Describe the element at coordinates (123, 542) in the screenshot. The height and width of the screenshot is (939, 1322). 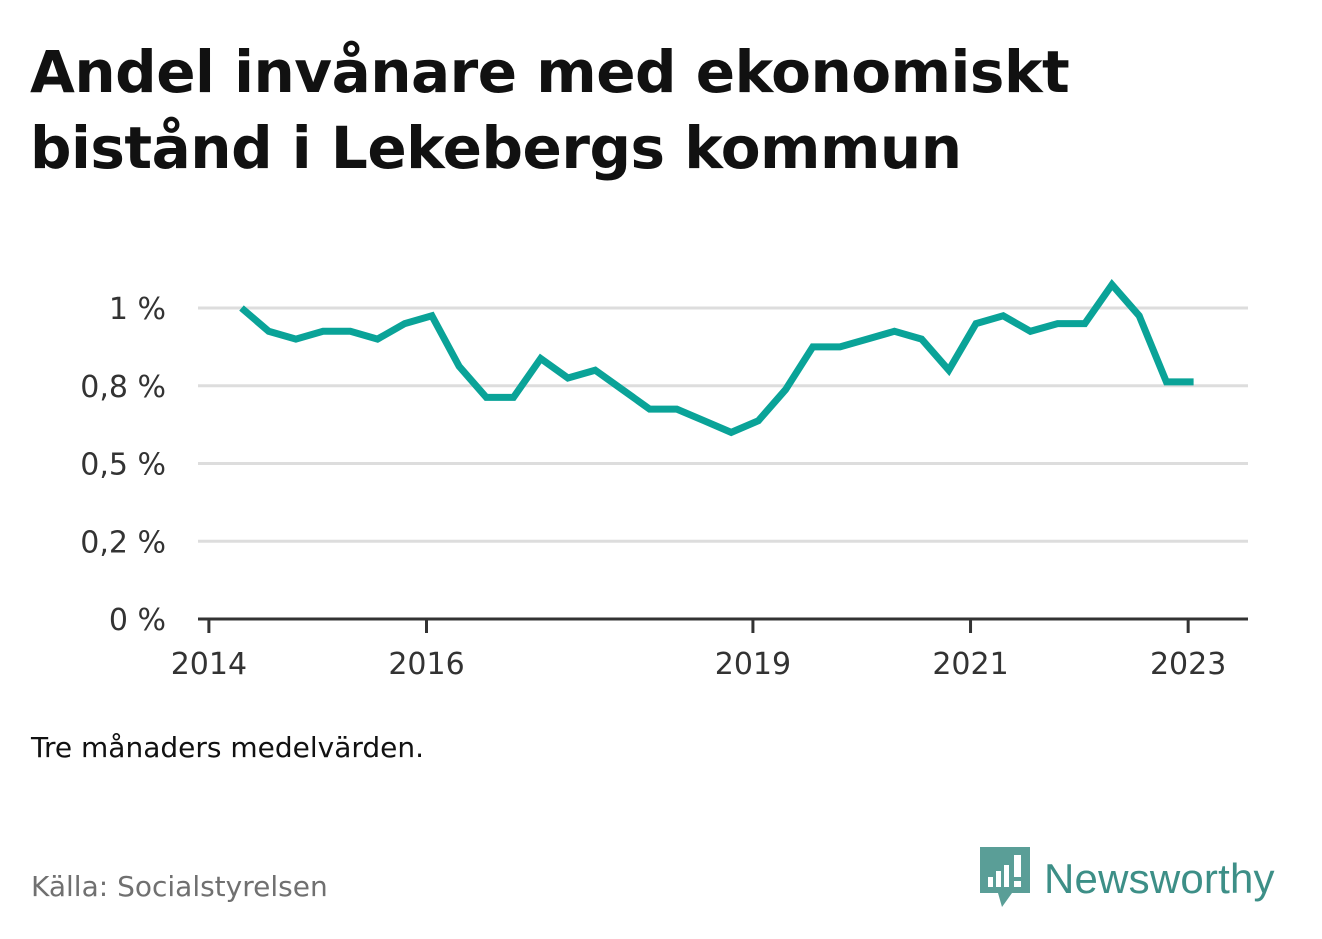
I see `y-tick-label: 0,2 %` at that location.